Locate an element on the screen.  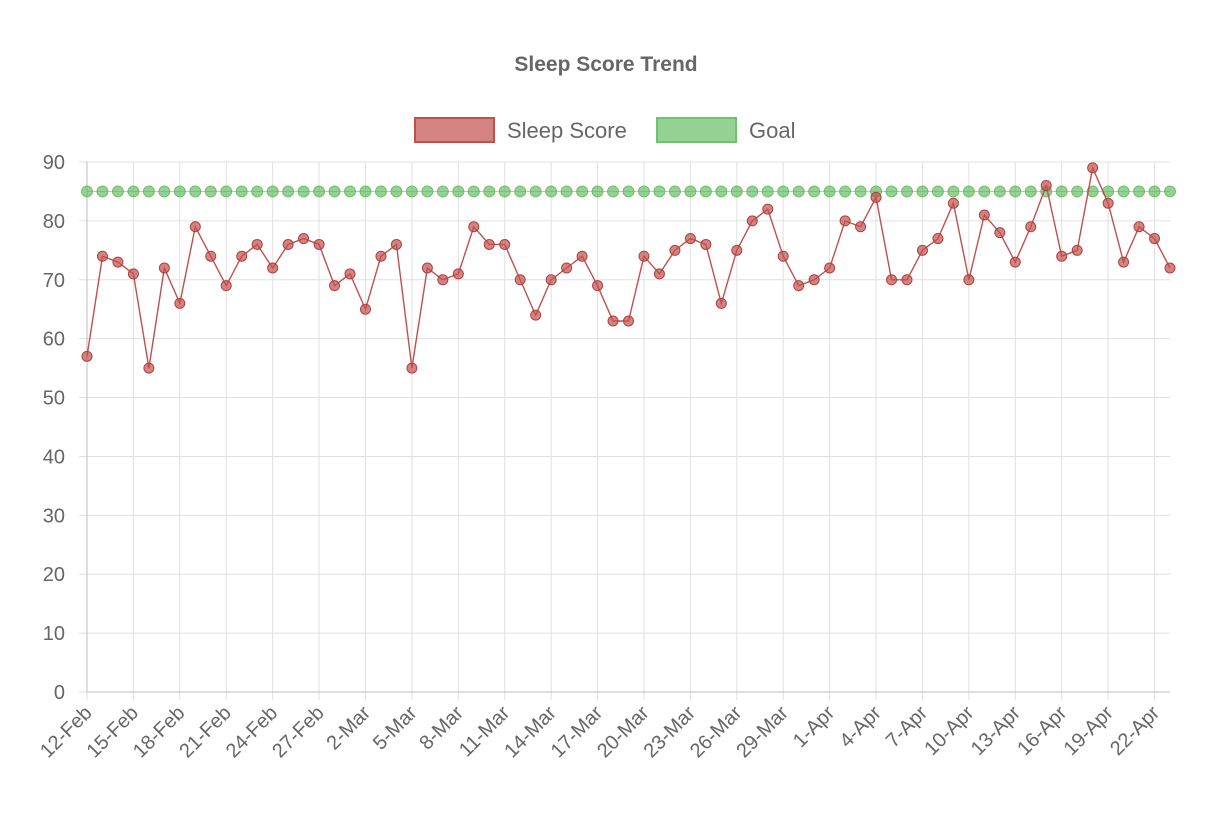
legend-item-sleep-score: Sleep Score is located at coordinates (520, 130).